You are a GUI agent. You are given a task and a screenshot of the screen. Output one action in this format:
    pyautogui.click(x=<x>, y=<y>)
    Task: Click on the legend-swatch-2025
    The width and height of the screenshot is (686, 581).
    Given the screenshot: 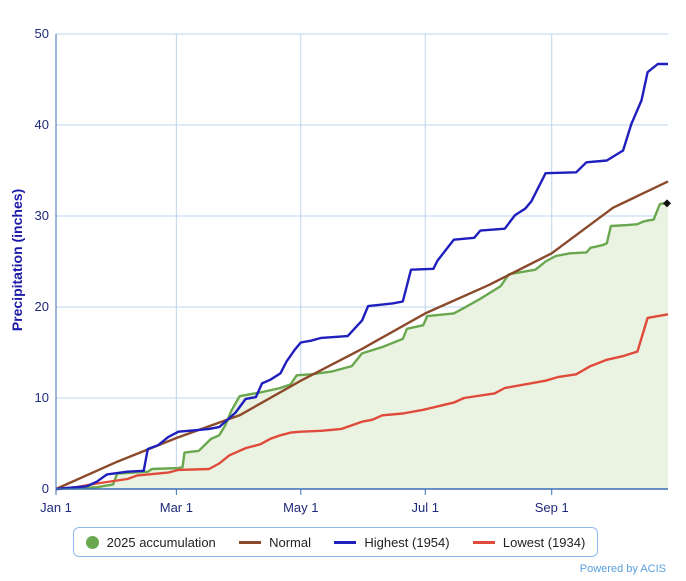 What is the action you would take?
    pyautogui.click(x=92, y=542)
    